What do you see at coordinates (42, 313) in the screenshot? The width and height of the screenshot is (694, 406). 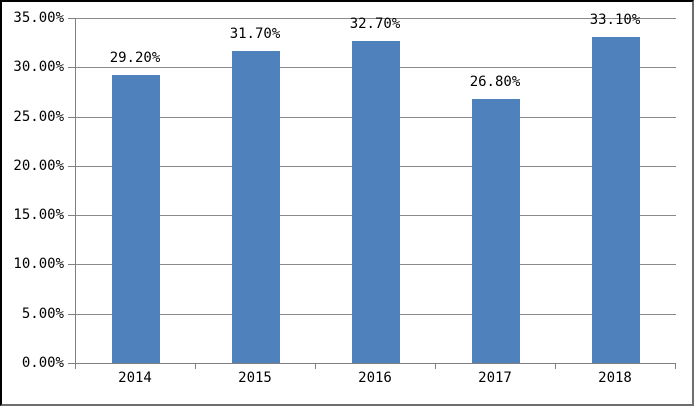 I see `y-axis-tick-label: 5.00%` at bounding box center [42, 313].